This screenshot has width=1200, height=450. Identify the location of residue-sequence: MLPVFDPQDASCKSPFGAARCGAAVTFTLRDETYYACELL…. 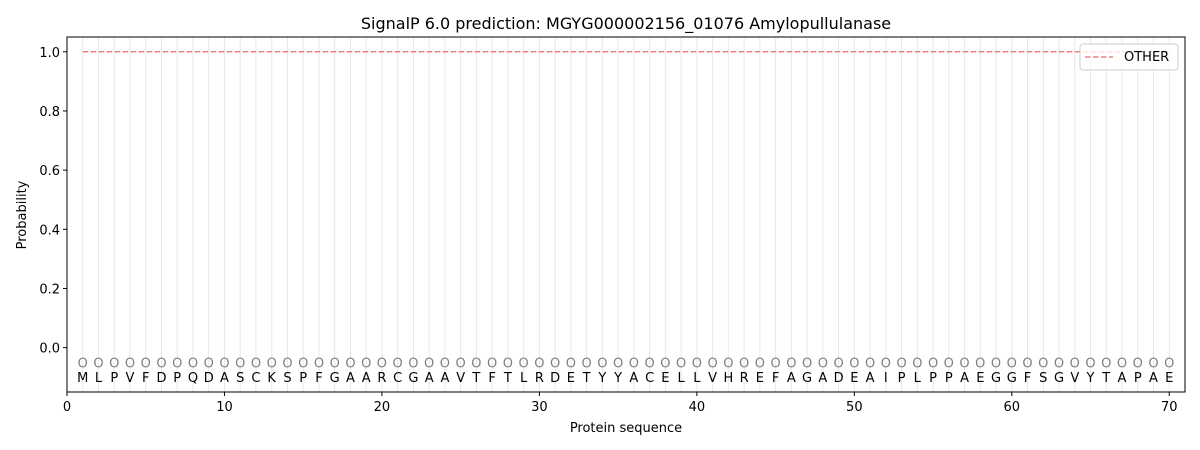
(625, 378).